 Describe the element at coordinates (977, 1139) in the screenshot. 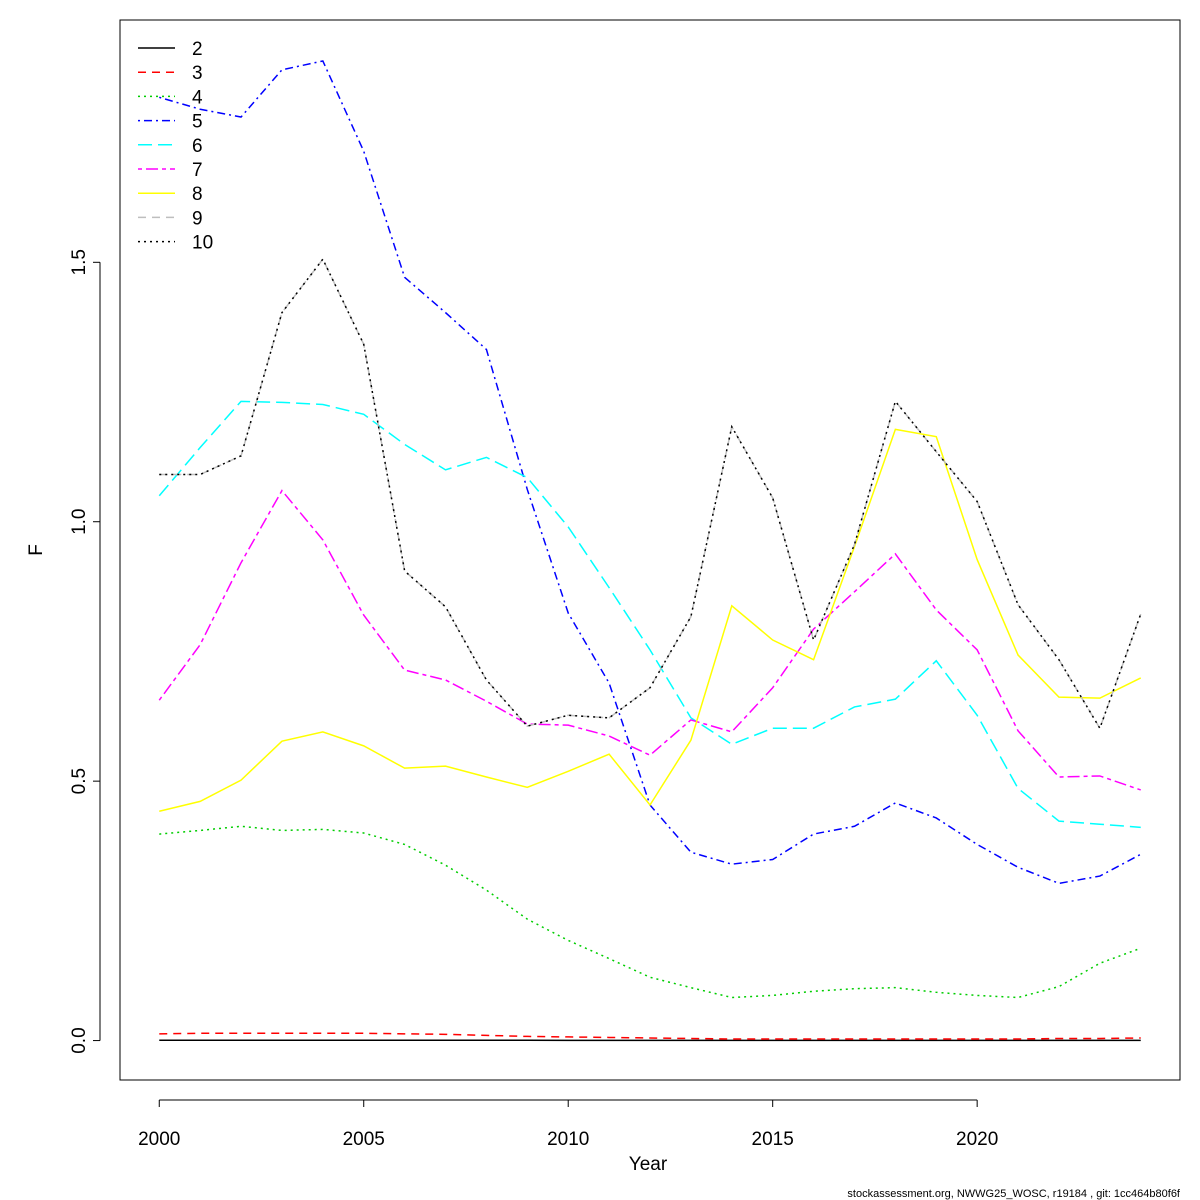

I see `x-tick-label: 2020` at that location.